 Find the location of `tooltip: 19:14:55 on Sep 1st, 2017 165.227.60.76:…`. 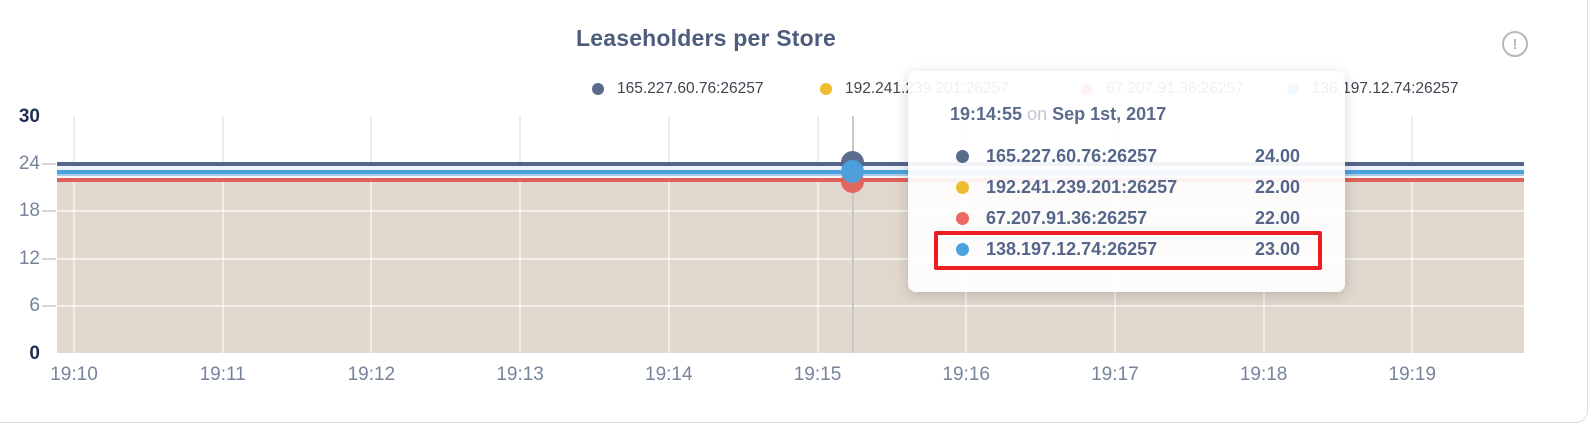

tooltip: 19:14:55 on Sep 1st, 2017 165.227.60.76:… is located at coordinates (1126, 181).